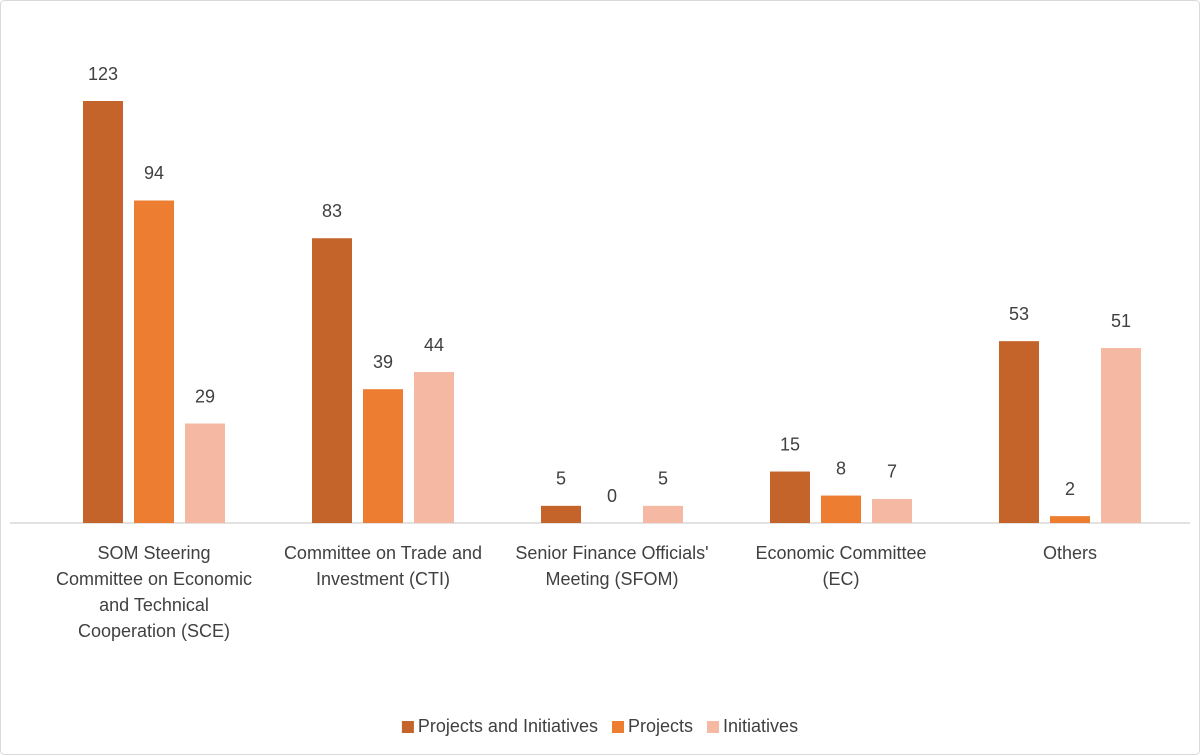 This screenshot has height=755, width=1200. Describe the element at coordinates (660, 726) in the screenshot. I see `legend-label: Projects` at that location.